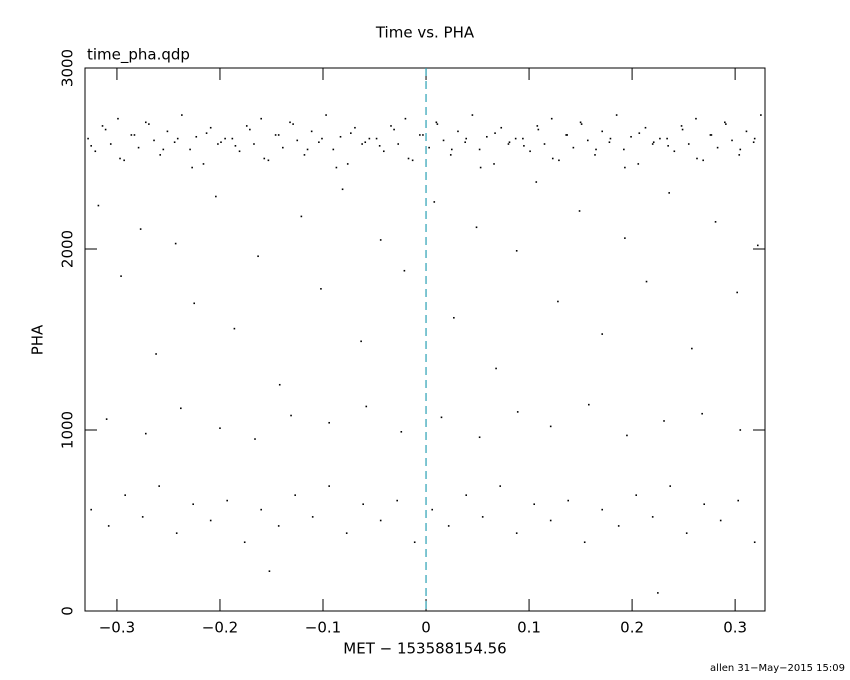 This screenshot has height=680, width=850. Describe the element at coordinates (735, 628) in the screenshot. I see `x-tick-label: 0.3` at that location.